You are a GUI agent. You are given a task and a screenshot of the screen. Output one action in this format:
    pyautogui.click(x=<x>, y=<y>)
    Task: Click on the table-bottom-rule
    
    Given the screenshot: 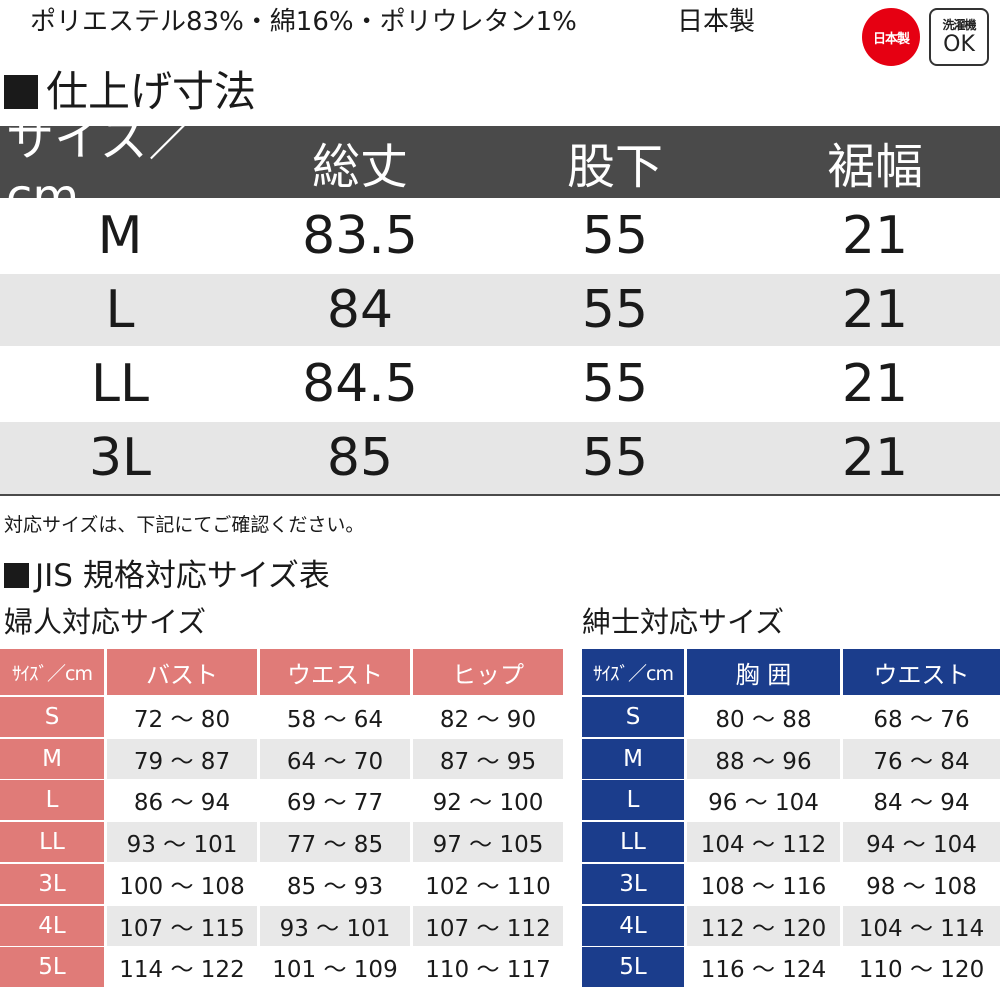 What is the action you would take?
    pyautogui.click(x=500, y=495)
    